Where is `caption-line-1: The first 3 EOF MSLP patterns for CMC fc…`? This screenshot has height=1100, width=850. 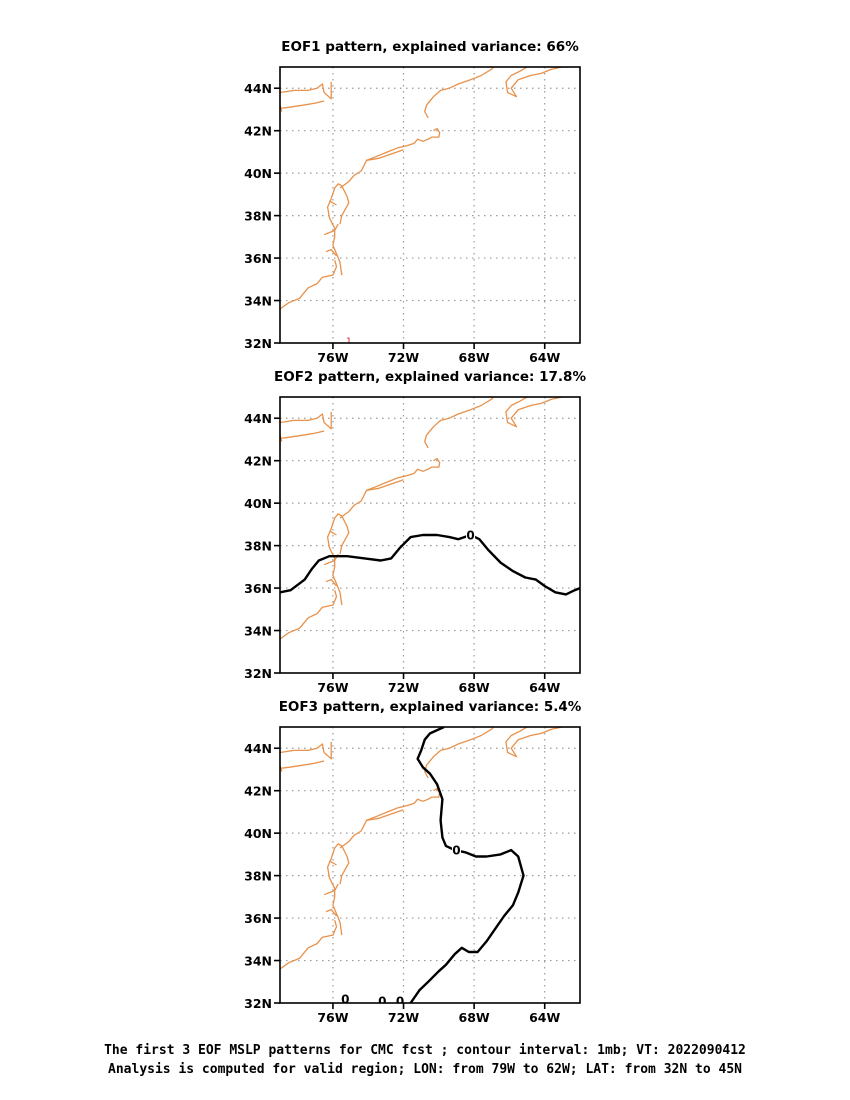
caption-line-1: The first 3 EOF MSLP patterns for CMC fc… is located at coordinates (425, 1050).